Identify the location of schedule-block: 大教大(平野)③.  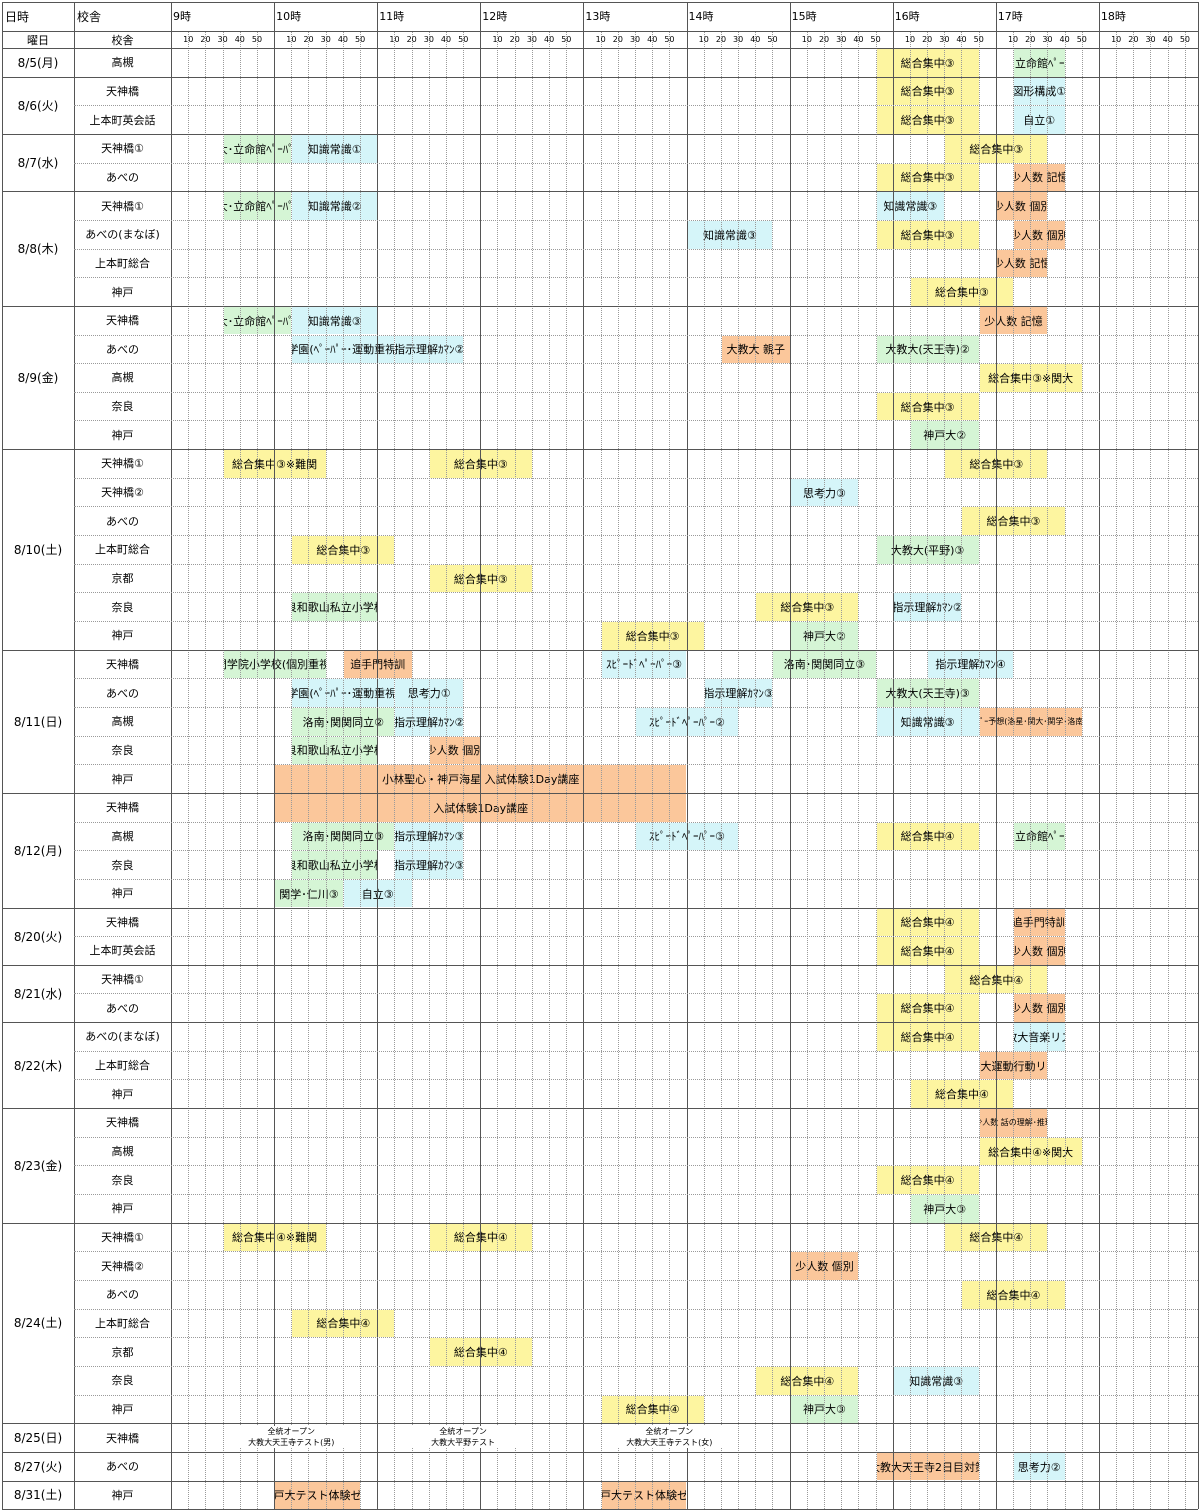
(927, 550).